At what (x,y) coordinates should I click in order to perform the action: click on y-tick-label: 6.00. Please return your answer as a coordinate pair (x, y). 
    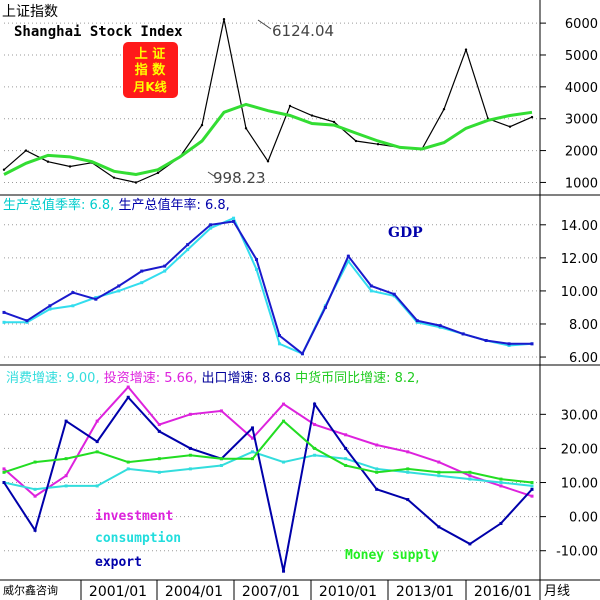
    Looking at the image, I should click on (583, 358).